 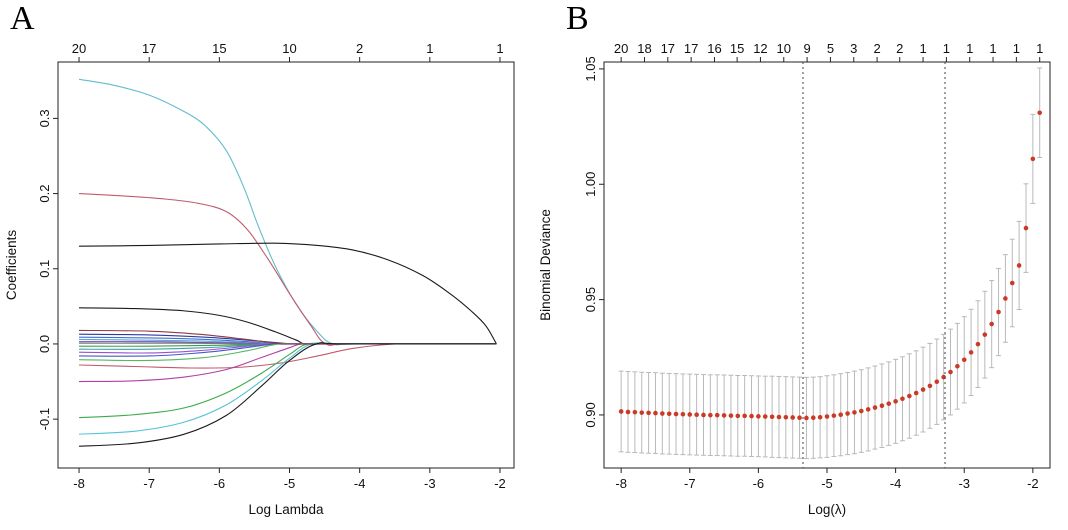 What do you see at coordinates (714, 48) in the screenshot?
I see `svg-text: 16` at bounding box center [714, 48].